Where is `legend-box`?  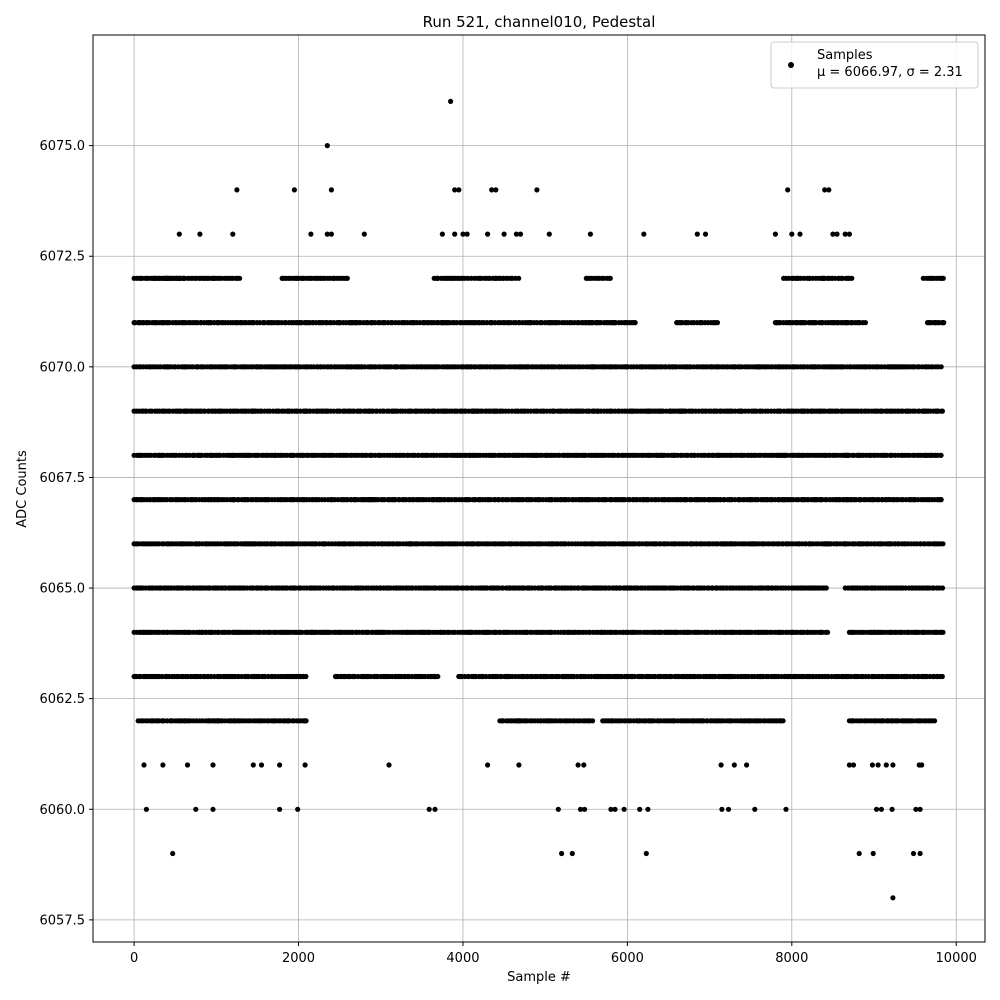
legend-box is located at coordinates (874, 65).